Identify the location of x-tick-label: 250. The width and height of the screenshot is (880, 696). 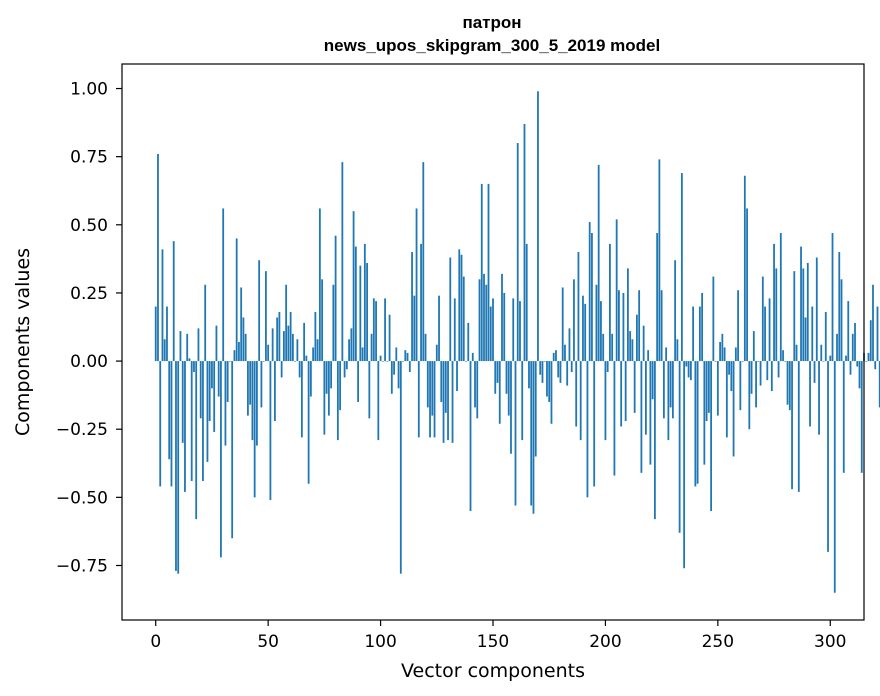
(718, 642).